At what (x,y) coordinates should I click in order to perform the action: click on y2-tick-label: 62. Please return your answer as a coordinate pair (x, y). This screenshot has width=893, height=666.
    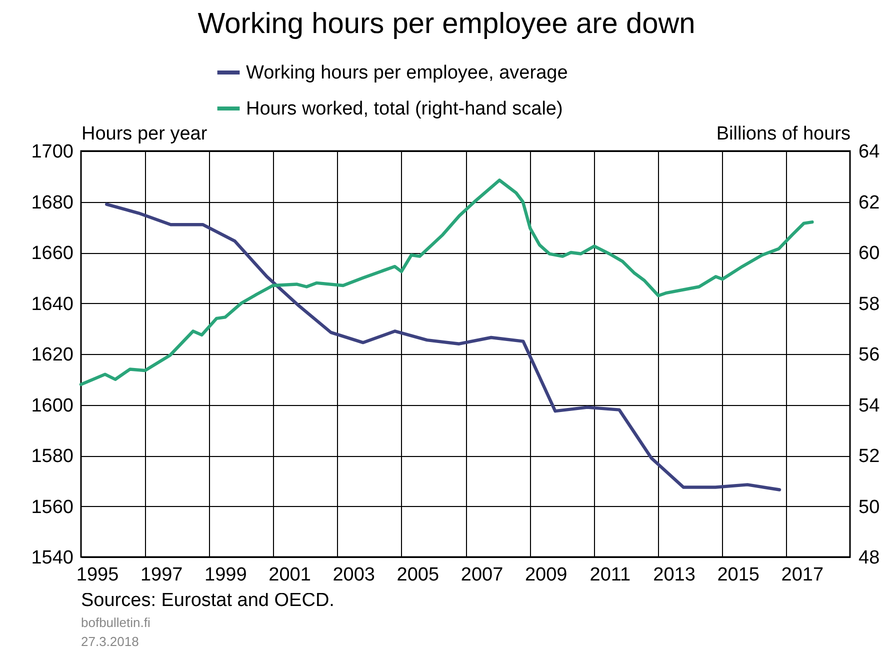
    Looking at the image, I should click on (869, 203).